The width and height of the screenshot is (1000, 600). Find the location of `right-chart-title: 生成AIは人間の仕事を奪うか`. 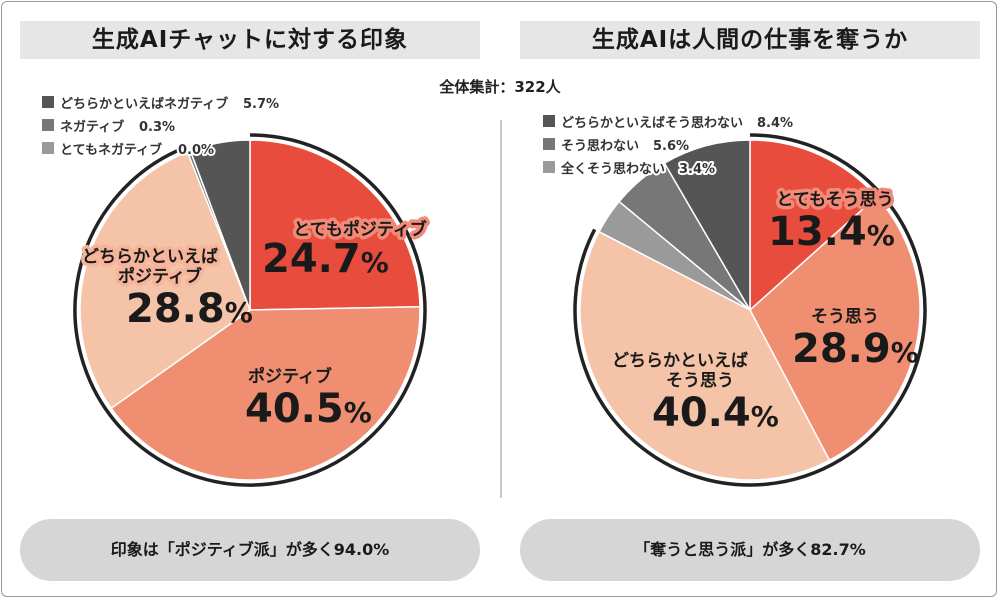

right-chart-title: 生成AIは人間の仕事を奪うか is located at coordinates (750, 40).